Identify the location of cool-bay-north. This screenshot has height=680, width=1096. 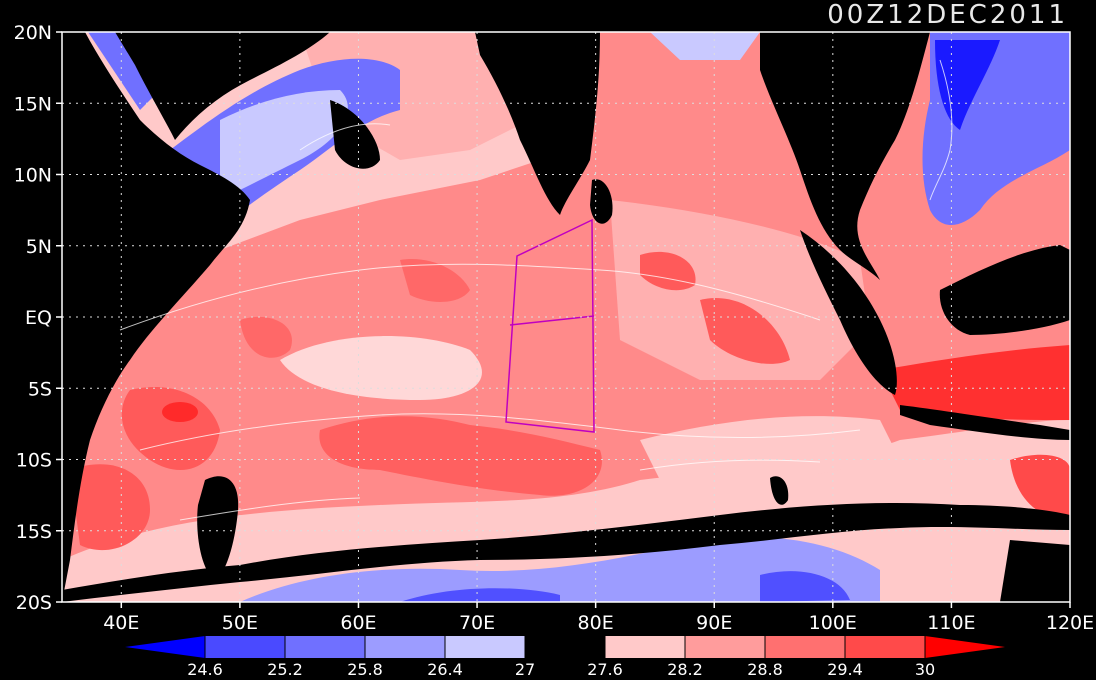
(705, 46).